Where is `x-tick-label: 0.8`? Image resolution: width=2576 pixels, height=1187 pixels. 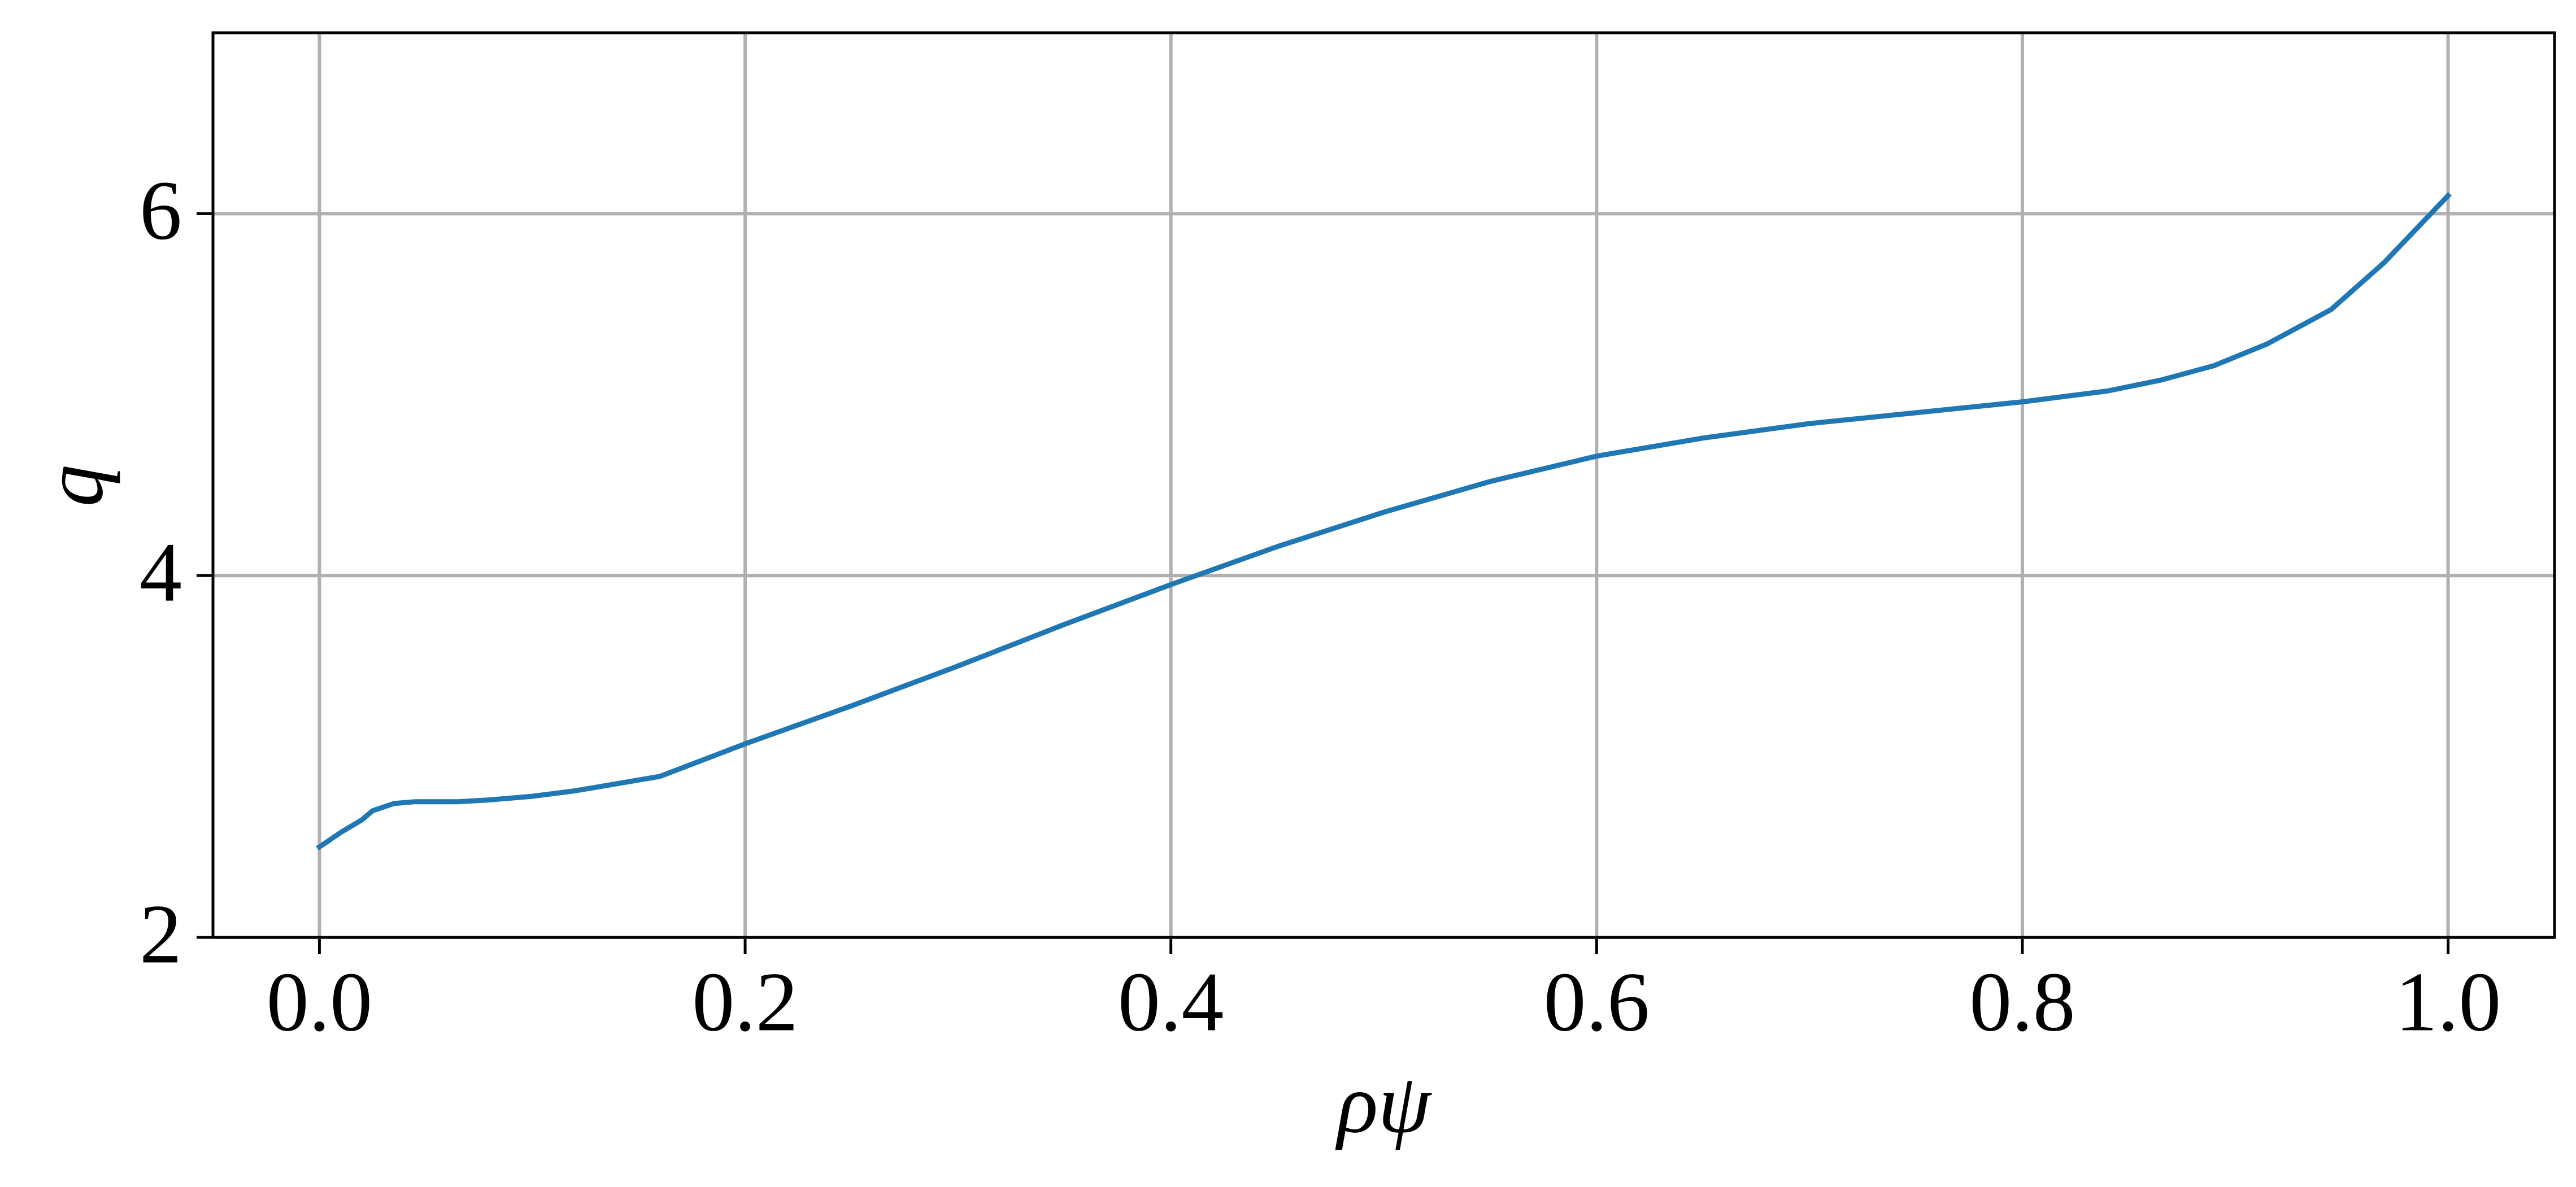 x-tick-label: 0.8 is located at coordinates (2022, 1002).